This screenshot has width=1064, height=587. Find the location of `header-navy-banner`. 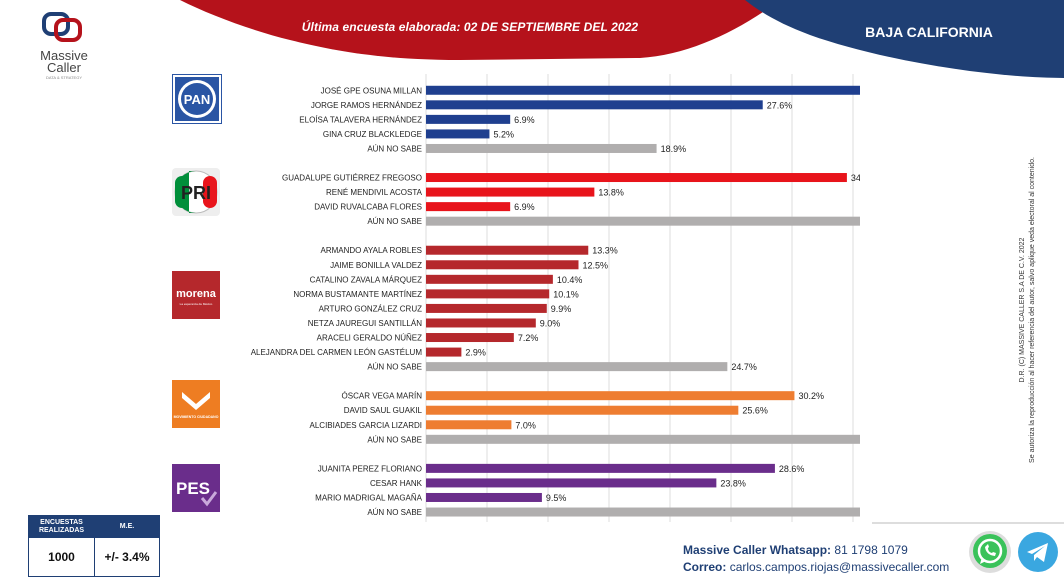

header-navy-banner is located at coordinates (904, 39).